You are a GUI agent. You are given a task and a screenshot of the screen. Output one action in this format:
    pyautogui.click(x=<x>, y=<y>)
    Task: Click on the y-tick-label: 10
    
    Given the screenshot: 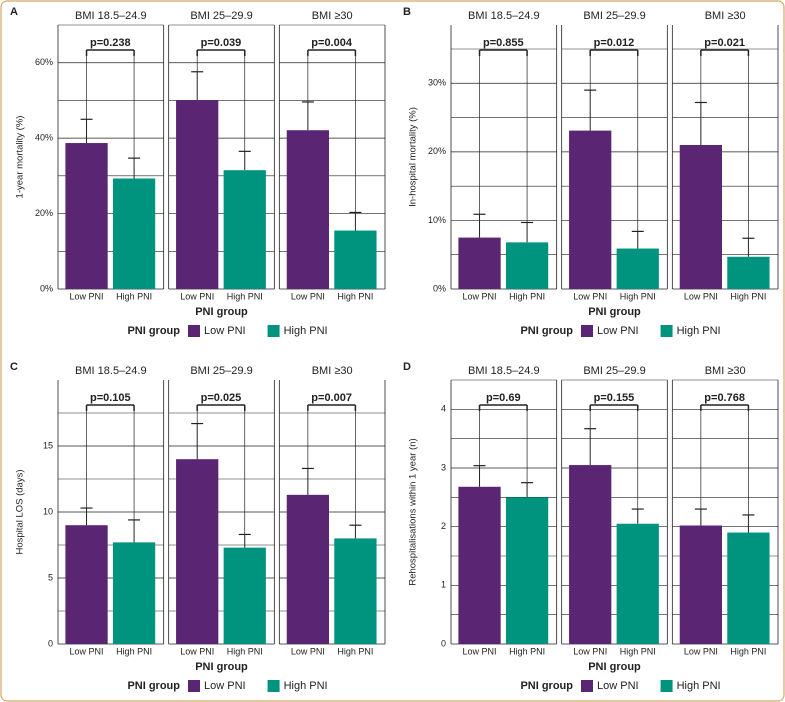 What is the action you would take?
    pyautogui.click(x=48, y=511)
    